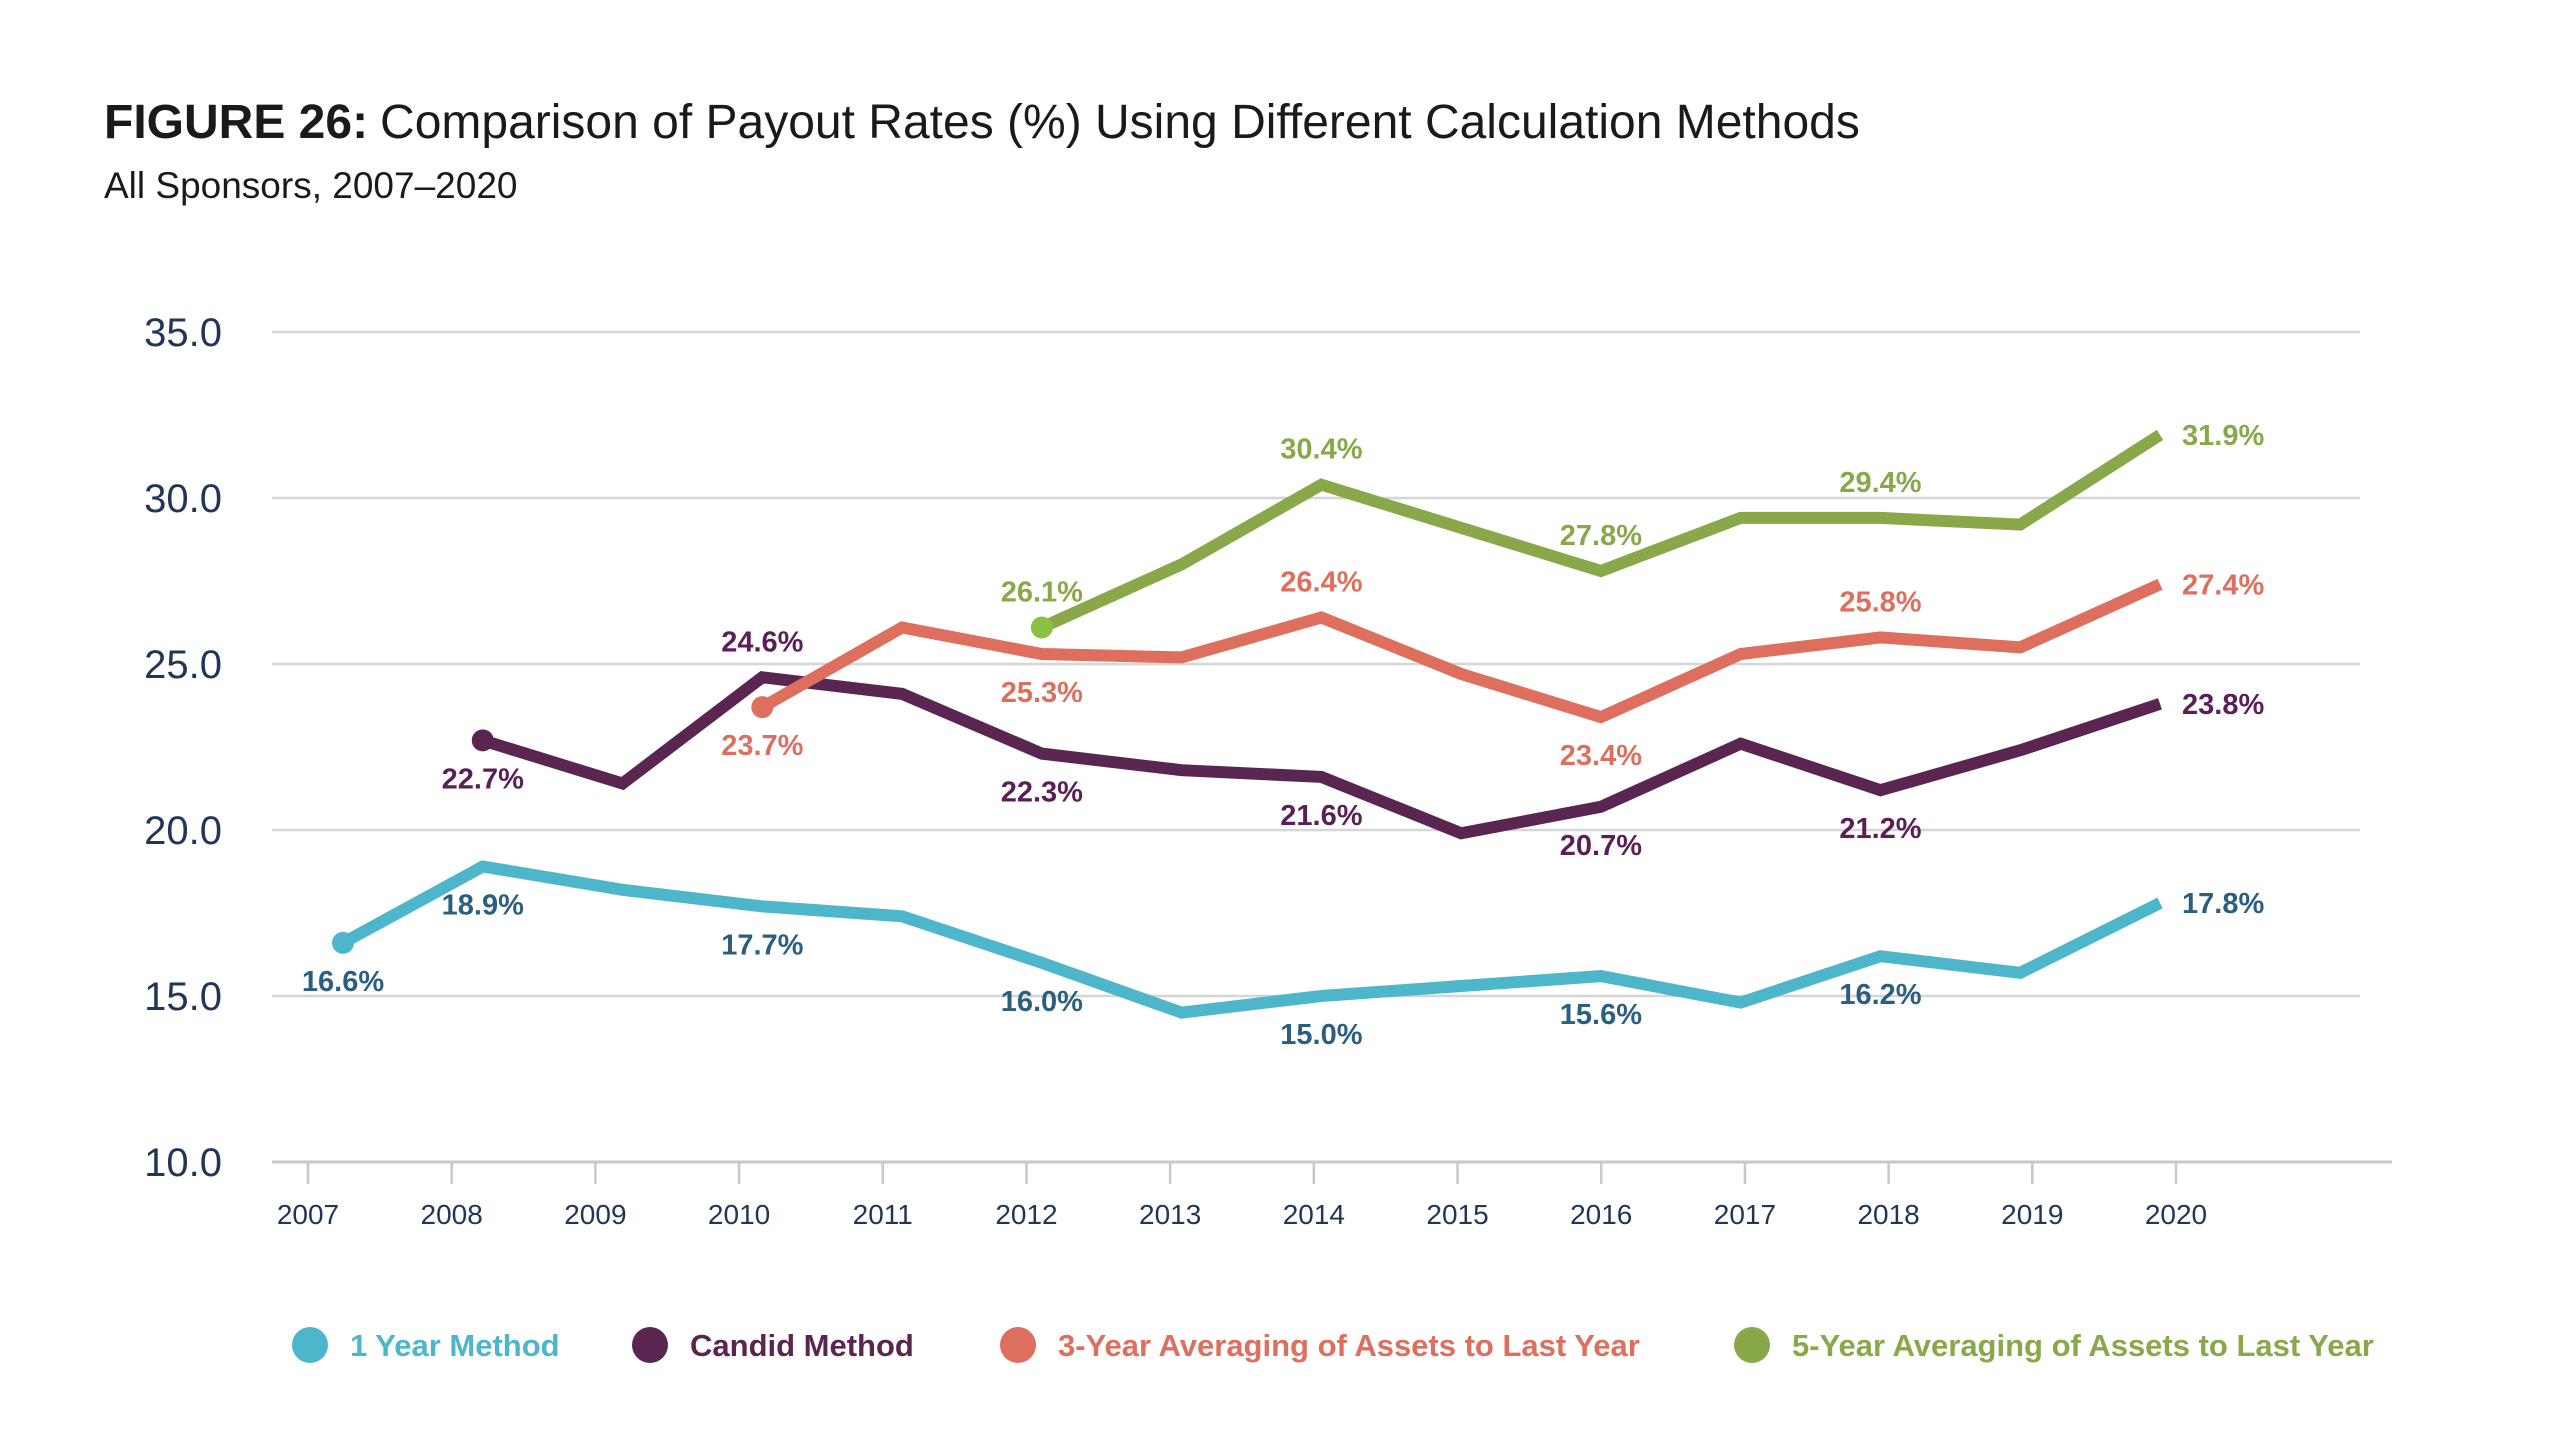  What do you see at coordinates (1880, 829) in the screenshot?
I see `data-label: 21.2%` at bounding box center [1880, 829].